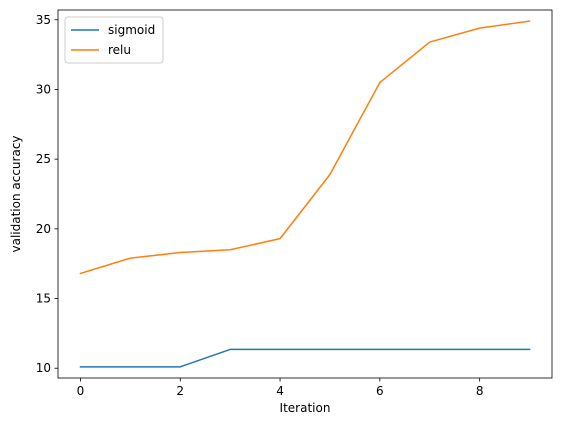 The height and width of the screenshot is (432, 563). Describe the element at coordinates (131, 30) in the screenshot. I see `legend-label-sigmoid: sigmoid` at that location.